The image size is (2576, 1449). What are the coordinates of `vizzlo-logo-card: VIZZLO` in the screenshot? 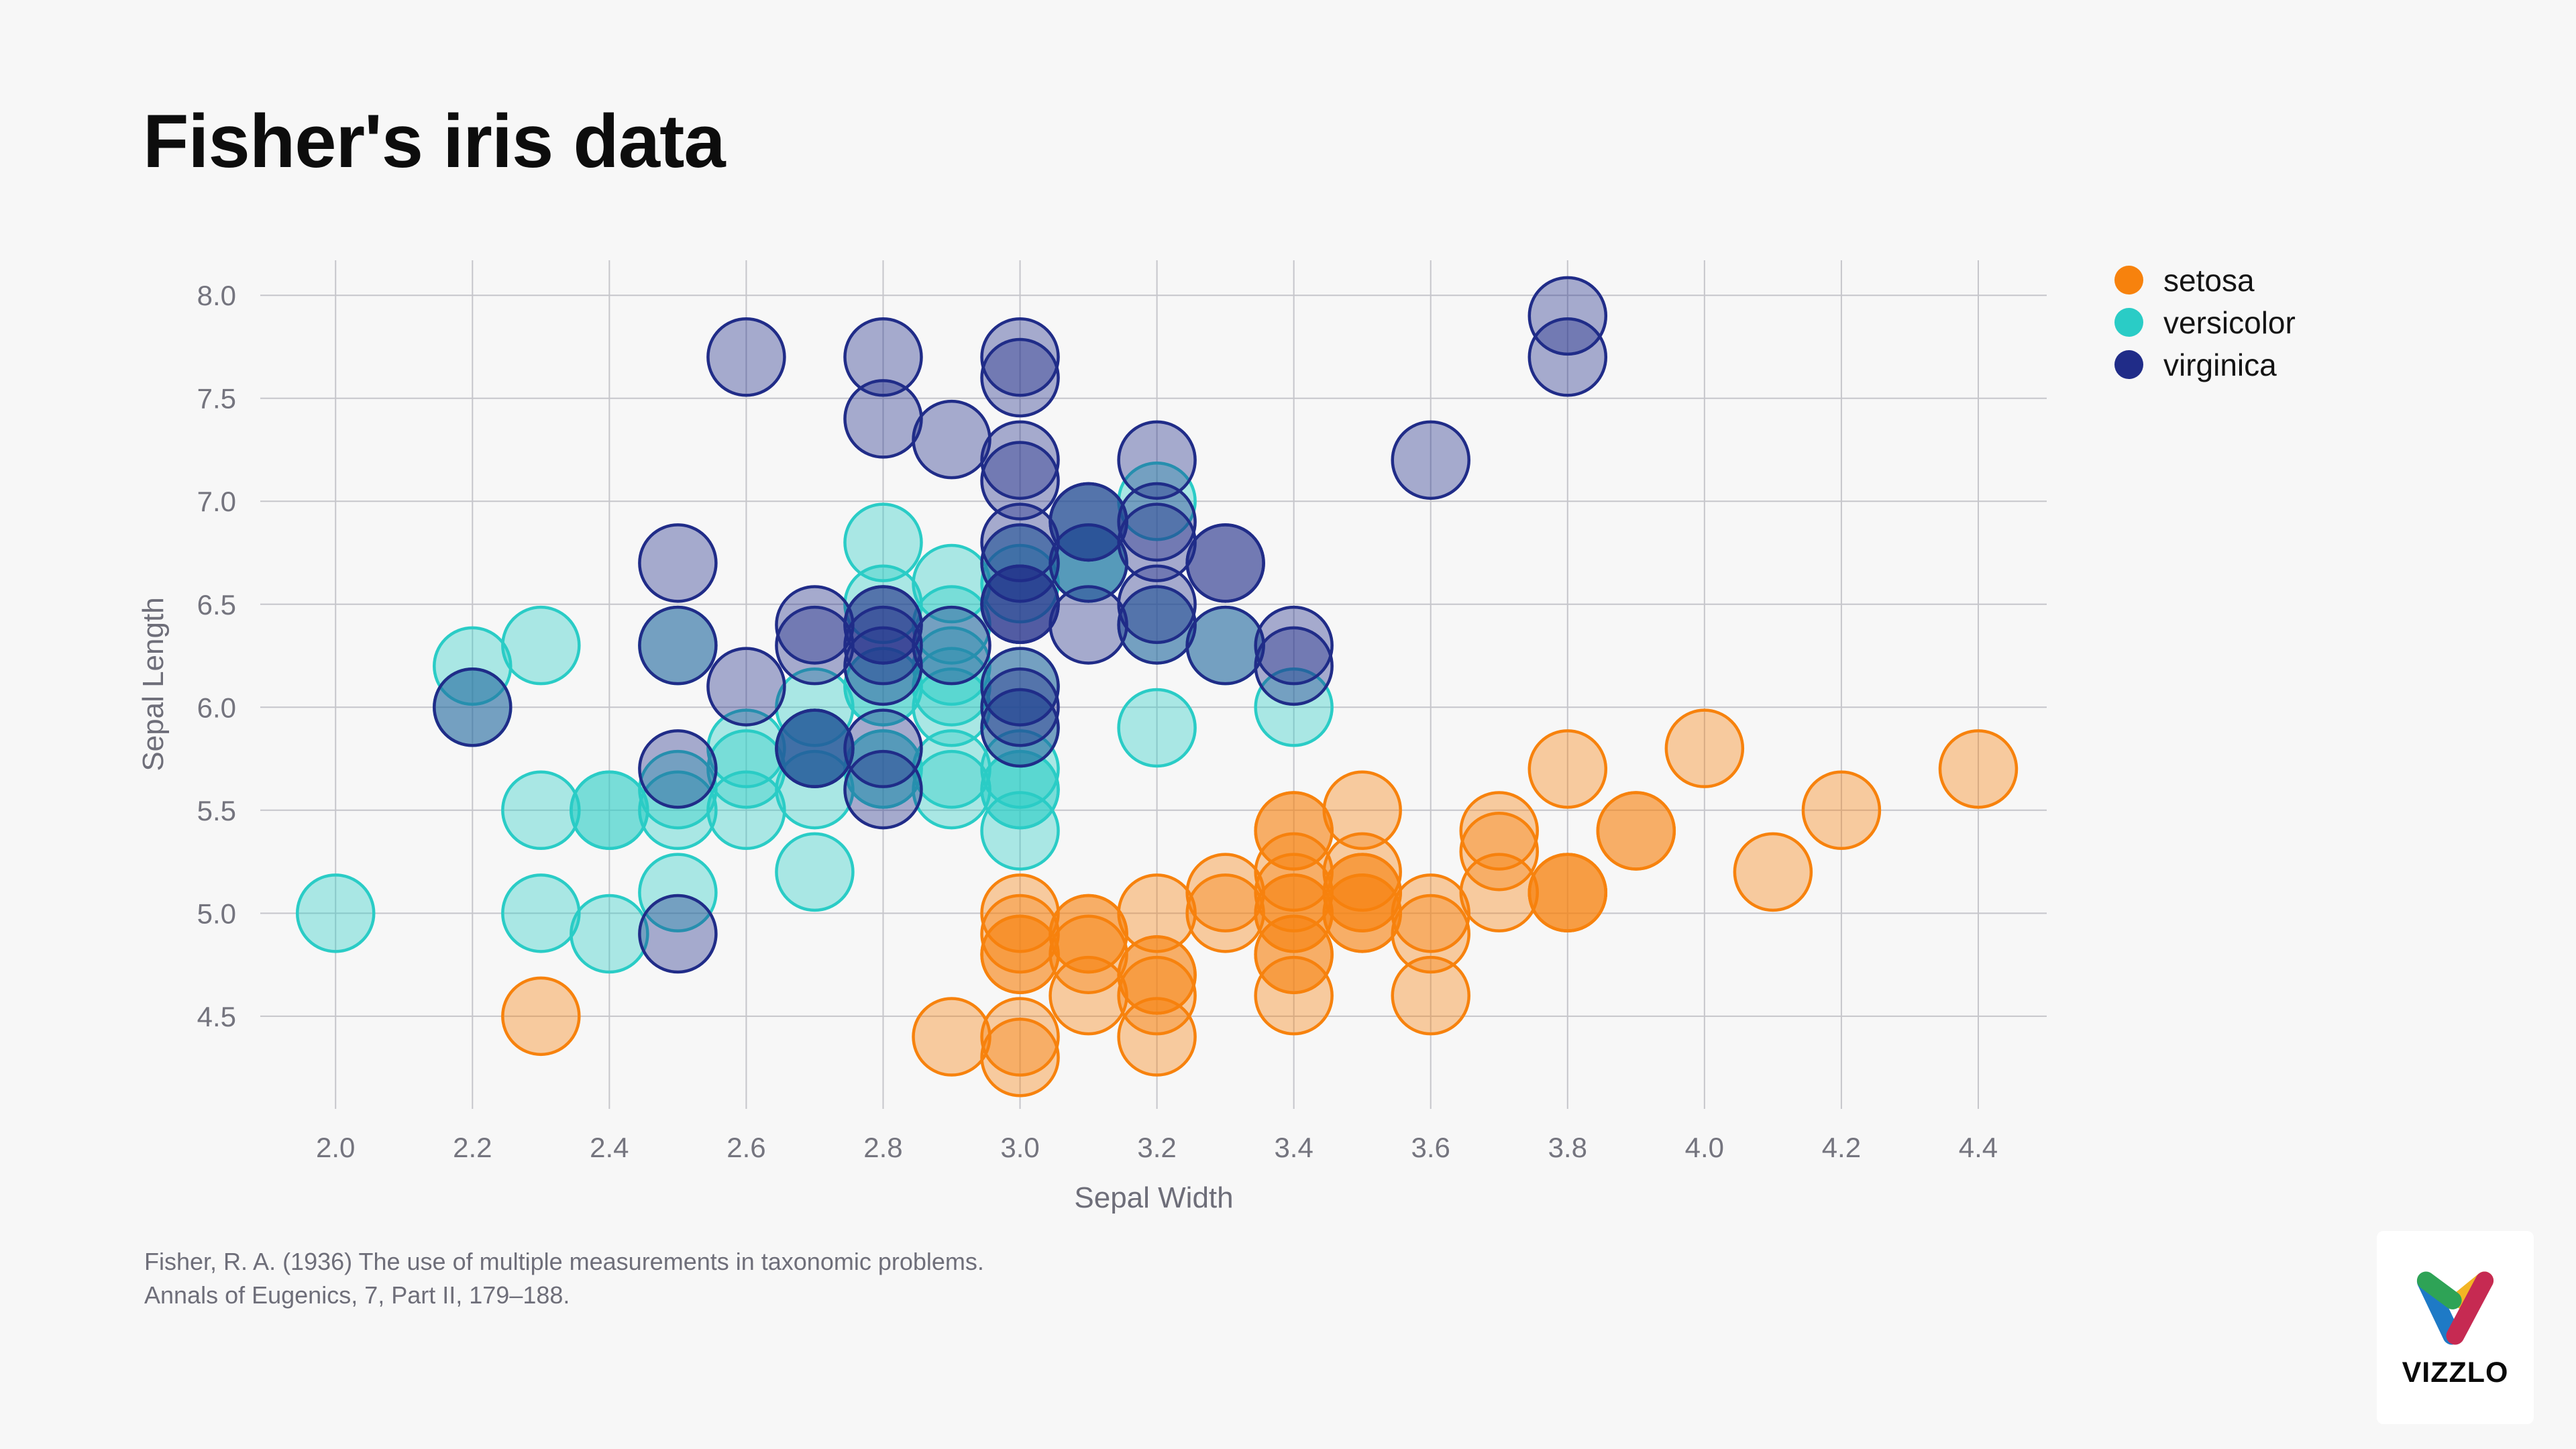 It's located at (2455, 1327).